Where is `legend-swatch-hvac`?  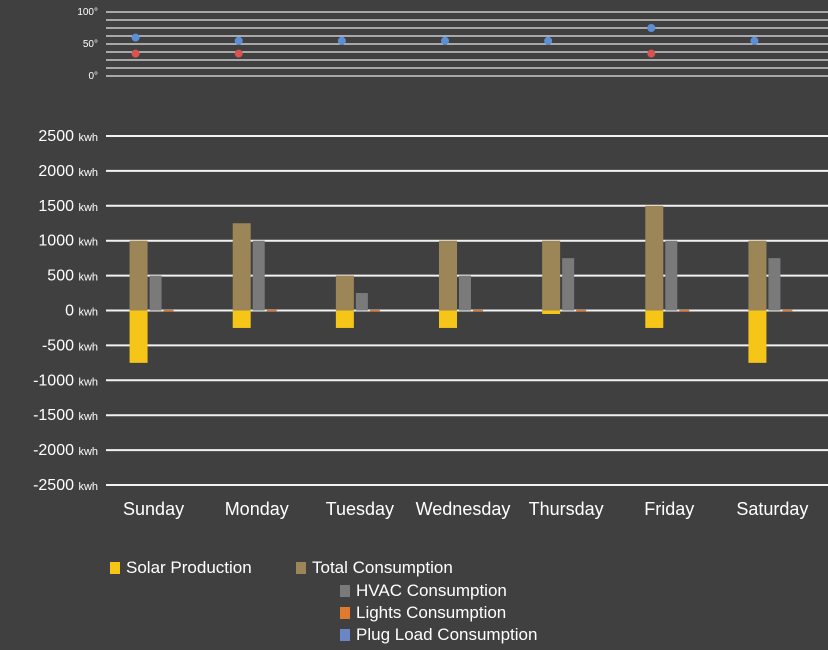
legend-swatch-hvac is located at coordinates (345, 591).